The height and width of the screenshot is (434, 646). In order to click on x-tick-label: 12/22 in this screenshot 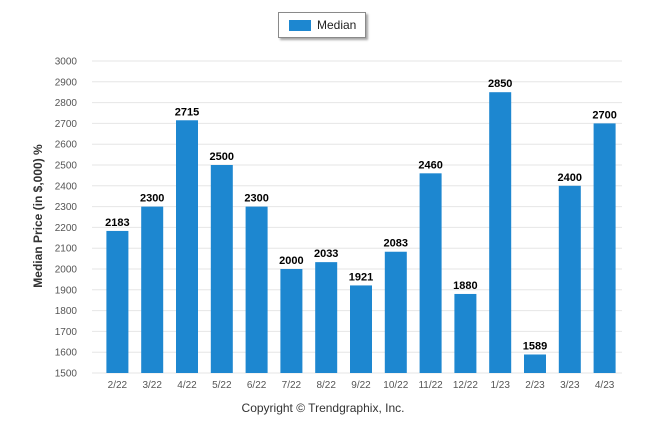, I will do `click(465, 385)`.